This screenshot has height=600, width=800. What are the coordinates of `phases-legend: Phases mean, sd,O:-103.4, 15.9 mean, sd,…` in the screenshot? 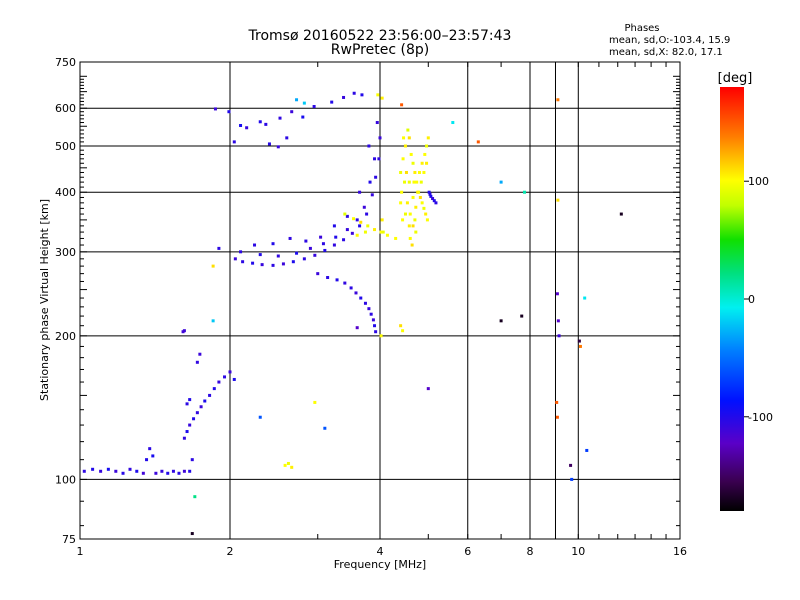 It's located at (669, 40).